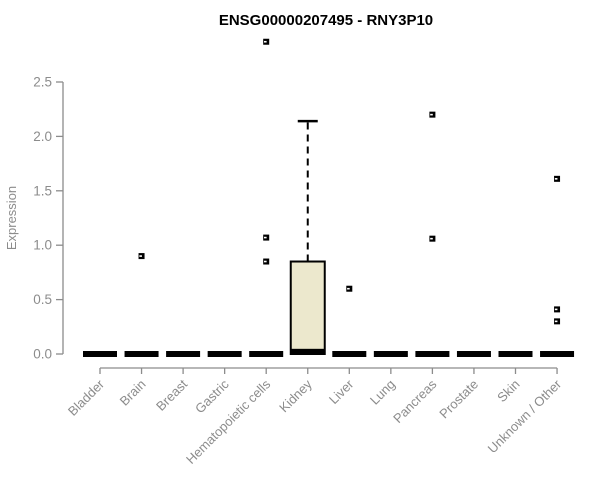 The image size is (600, 500). What do you see at coordinates (341, 391) in the screenshot?
I see `x-tick-label-liver: Liver` at bounding box center [341, 391].